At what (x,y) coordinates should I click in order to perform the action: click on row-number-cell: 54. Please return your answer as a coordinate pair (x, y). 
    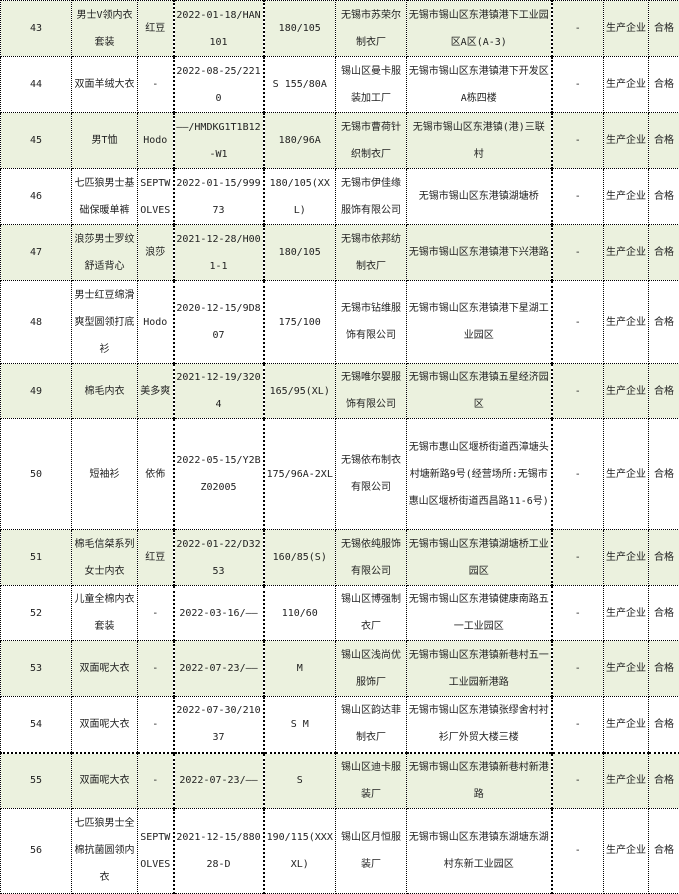
    Looking at the image, I should click on (36, 725).